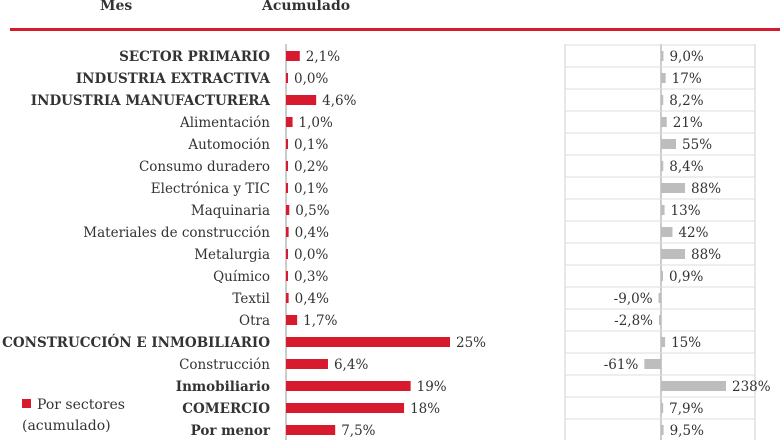 This screenshot has width=780, height=440. I want to click on category-label: Metalurgia, so click(232, 255).